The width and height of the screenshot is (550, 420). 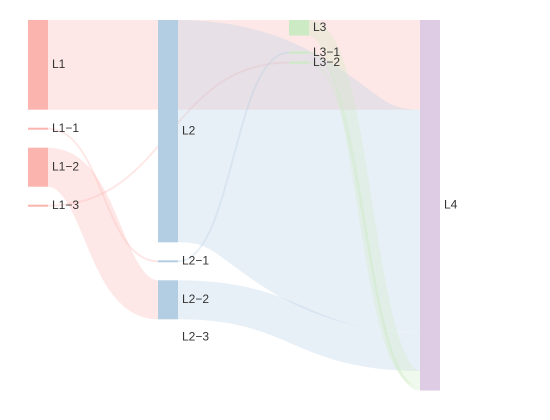 I want to click on sankey-label-L2-1: L2−1, so click(x=195, y=260).